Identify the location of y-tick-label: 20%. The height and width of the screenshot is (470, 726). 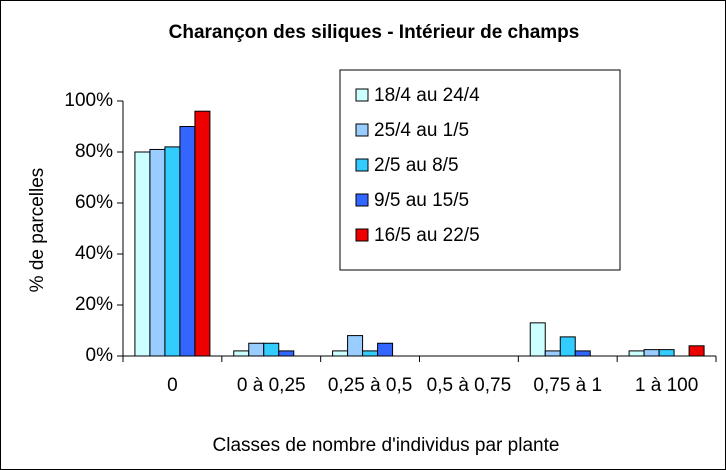
(94, 304).